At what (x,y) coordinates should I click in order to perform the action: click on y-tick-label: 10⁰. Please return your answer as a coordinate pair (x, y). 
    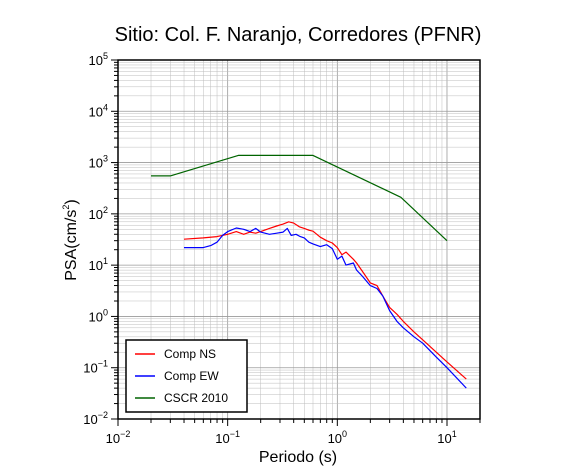
    Looking at the image, I should click on (98, 315).